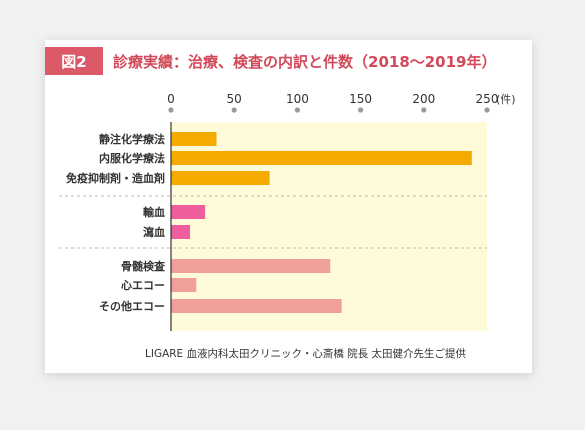 The image size is (585, 430). I want to click on figure-number-badge: 図2, so click(74, 61).